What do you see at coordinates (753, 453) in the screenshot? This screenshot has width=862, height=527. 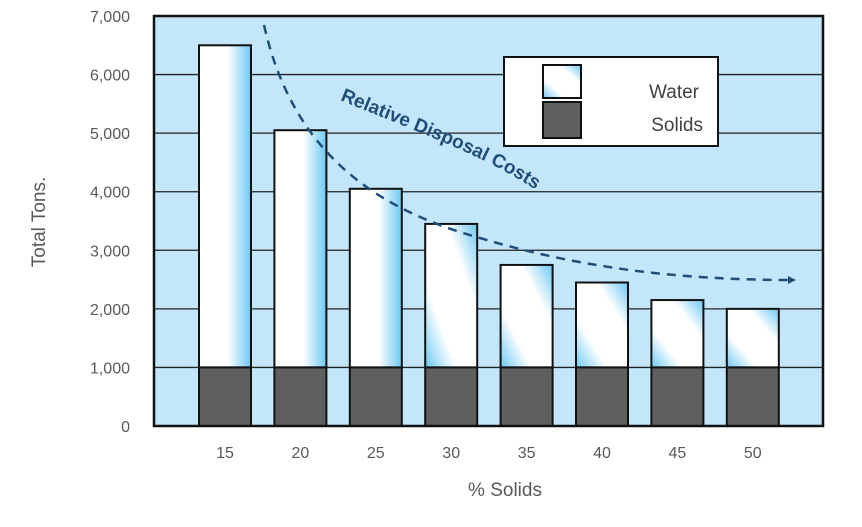 I see `x-tick-label: 50` at bounding box center [753, 453].